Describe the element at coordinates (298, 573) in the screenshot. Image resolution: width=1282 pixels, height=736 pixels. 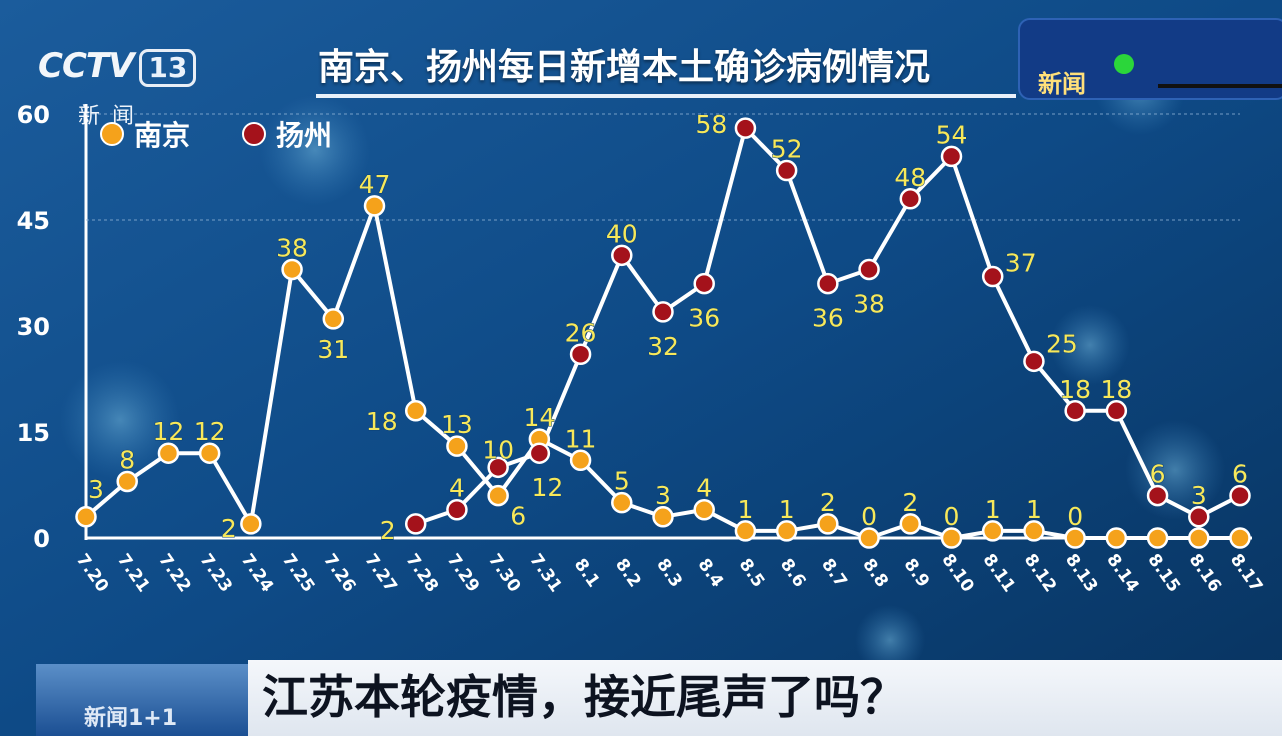
I see `x-tick-label: 7.25` at that location.